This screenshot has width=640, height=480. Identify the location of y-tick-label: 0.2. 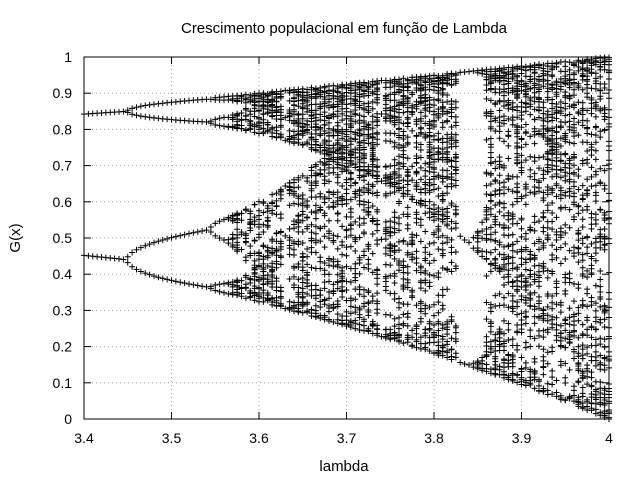
(63, 347).